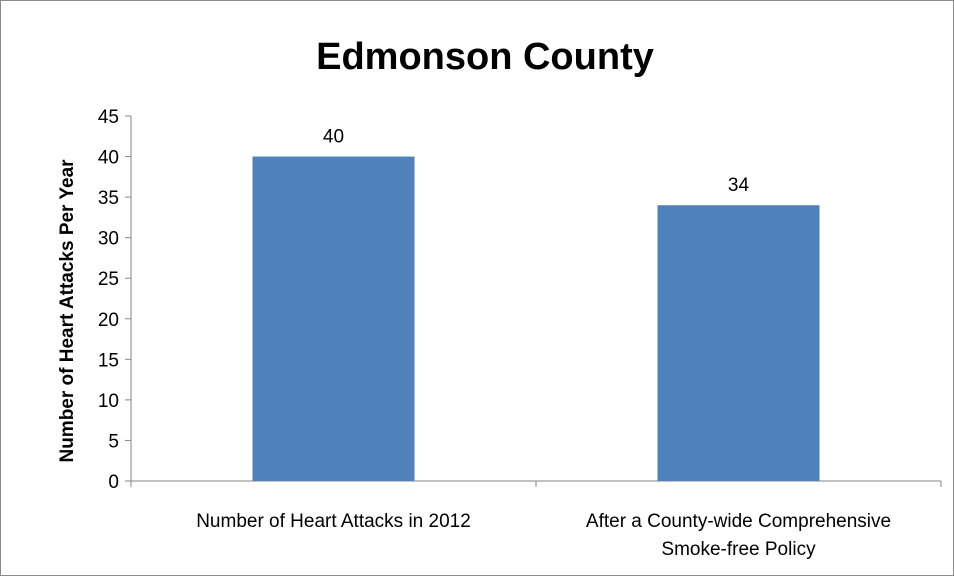 The height and width of the screenshot is (577, 954). Describe the element at coordinates (113, 441) in the screenshot. I see `y-tick-label: 5` at that location.